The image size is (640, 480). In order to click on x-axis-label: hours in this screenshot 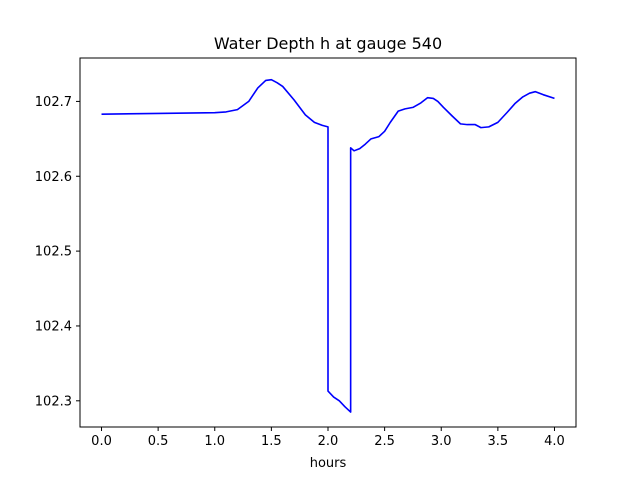, I will do `click(328, 463)`.